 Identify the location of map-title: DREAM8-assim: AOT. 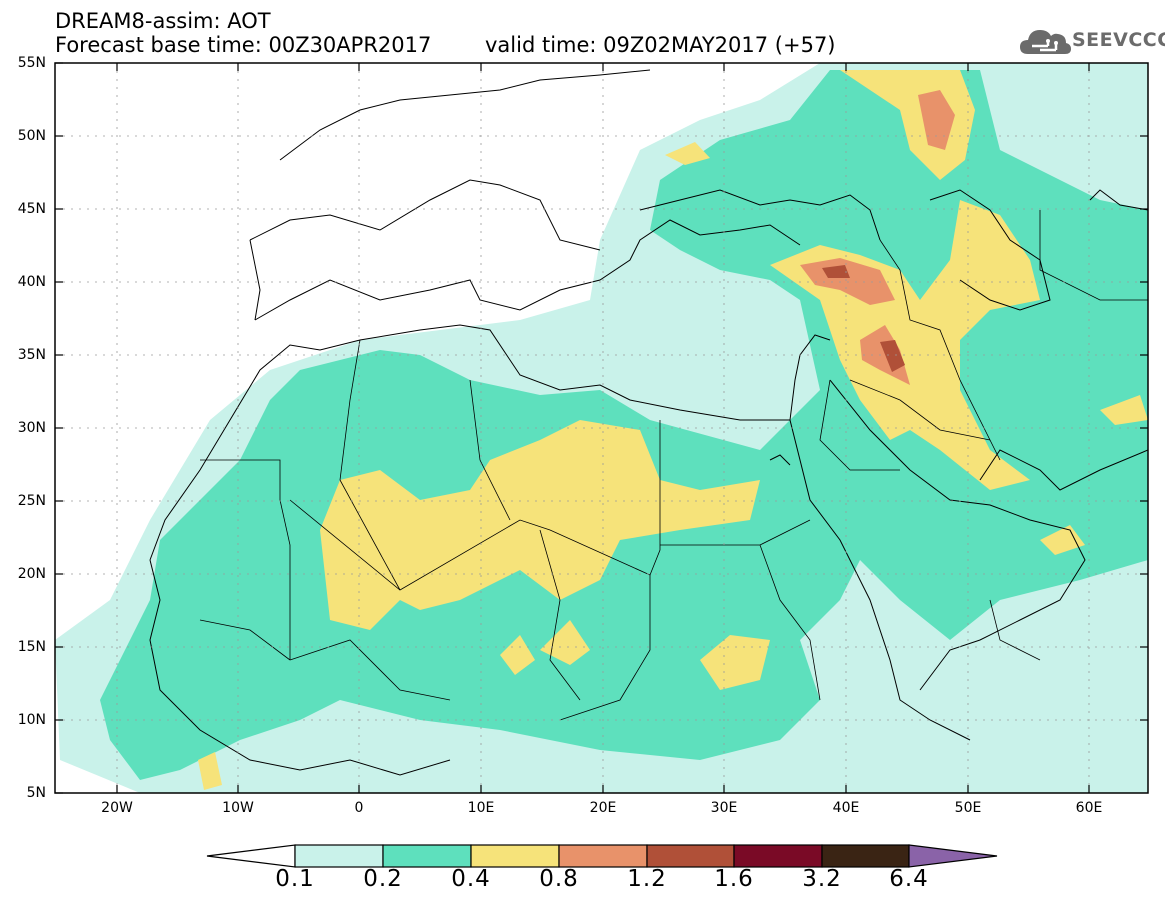
(163, 21).